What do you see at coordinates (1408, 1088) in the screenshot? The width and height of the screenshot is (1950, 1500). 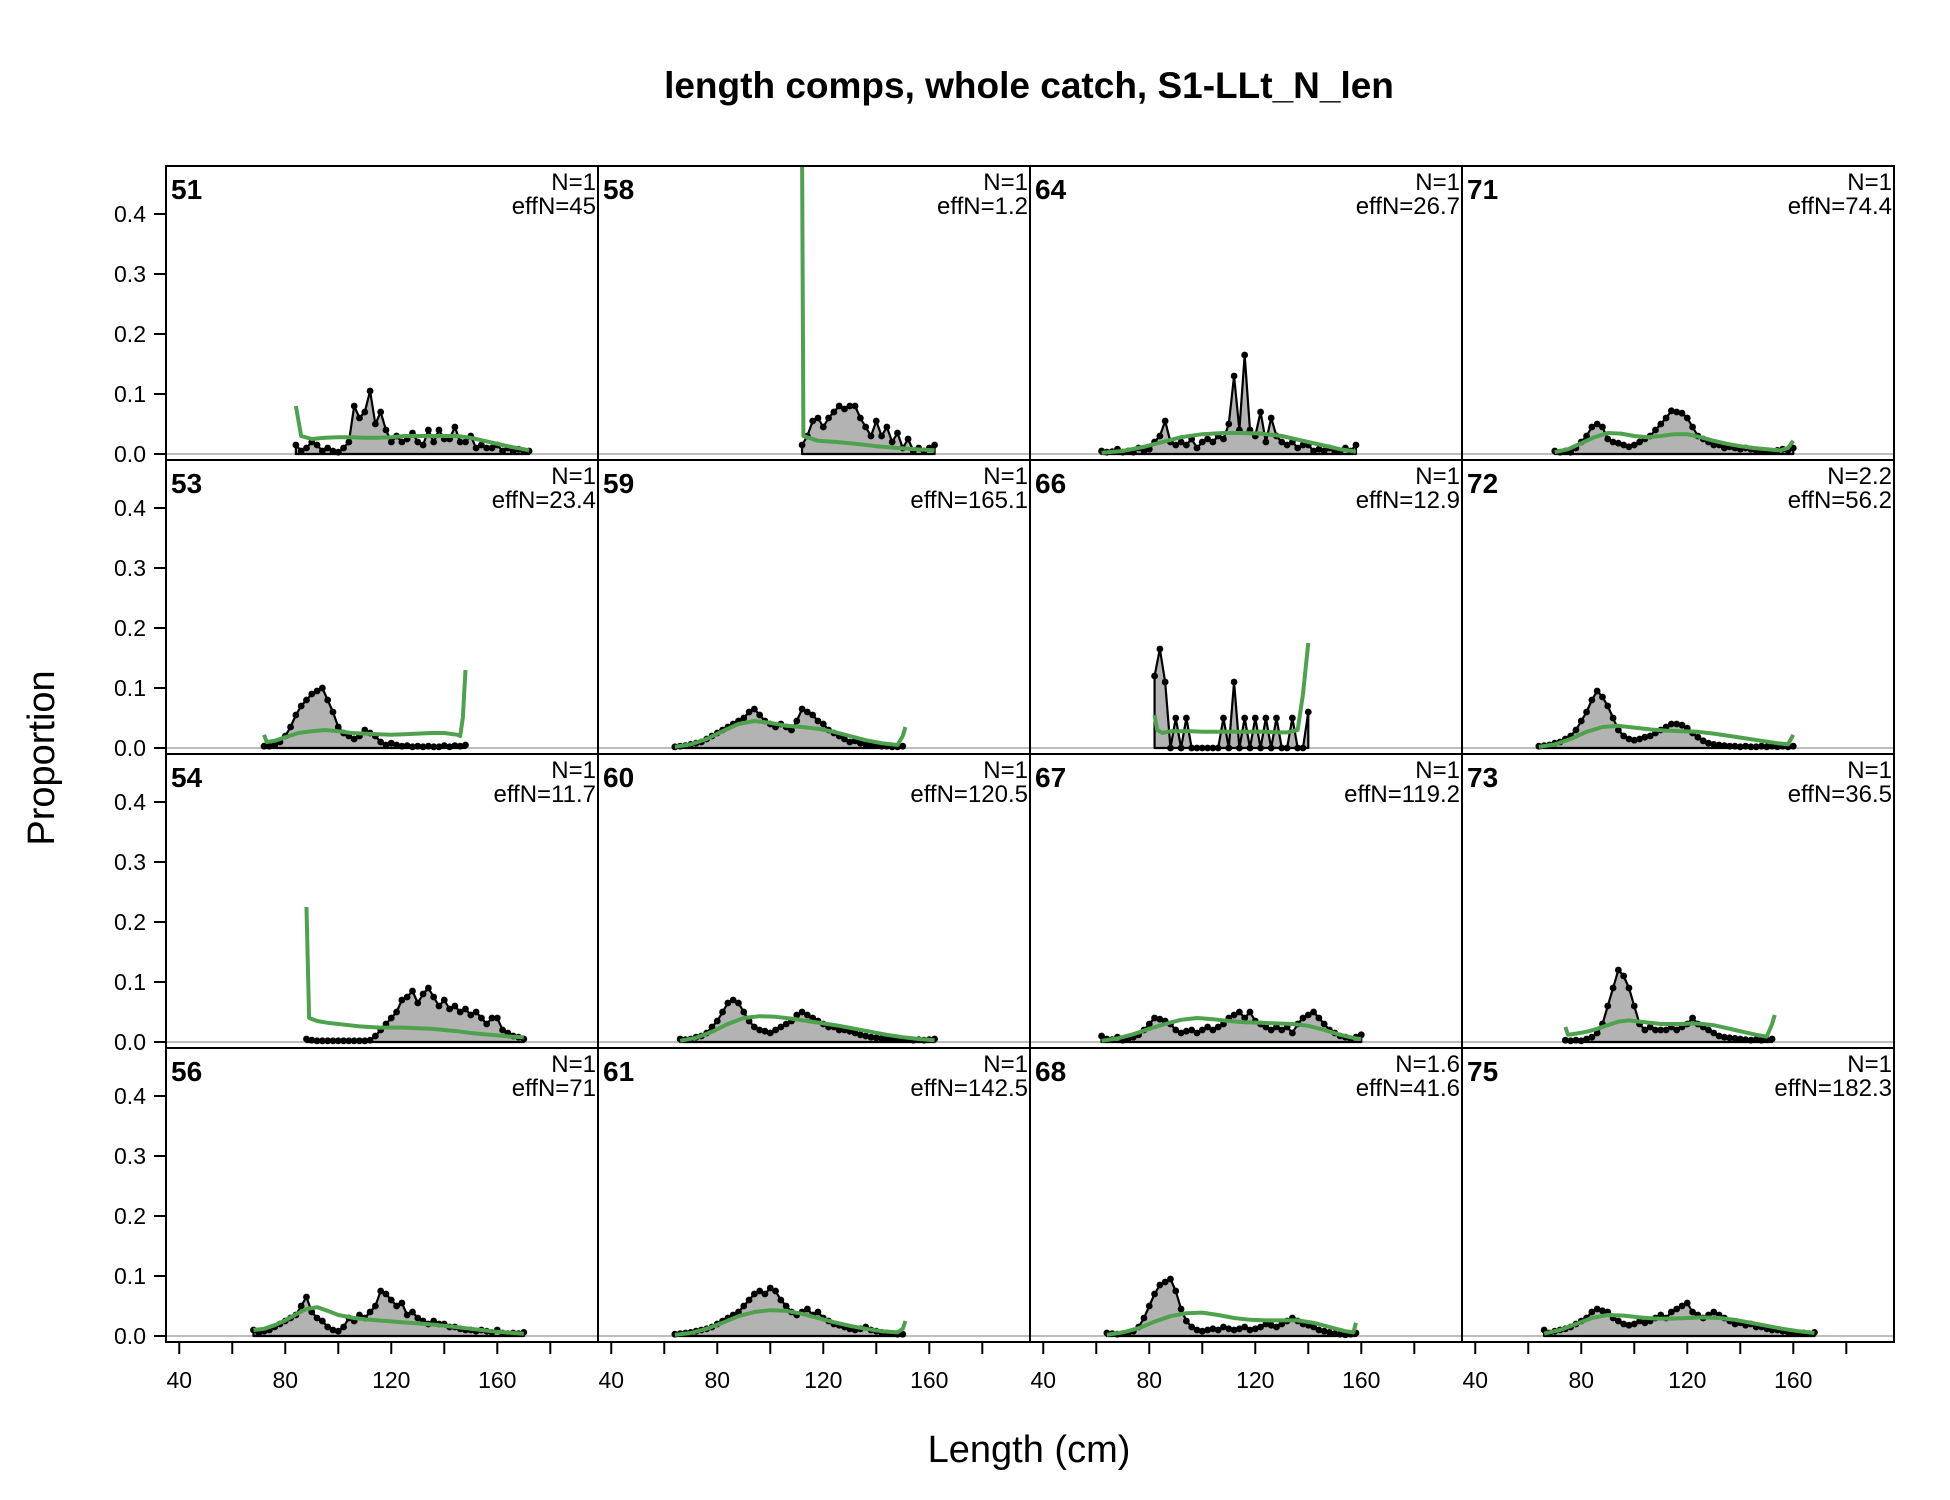 I see `panel-effn-label: effN=41.6` at bounding box center [1408, 1088].